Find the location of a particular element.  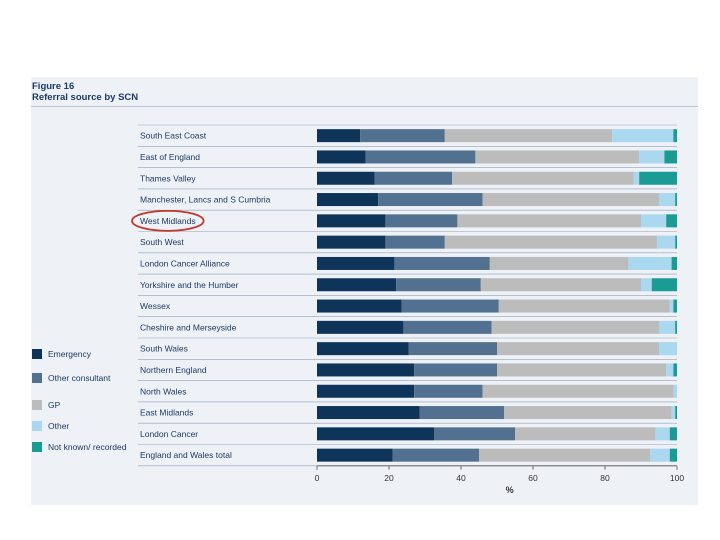

x-tick-label: 0 is located at coordinates (317, 478).